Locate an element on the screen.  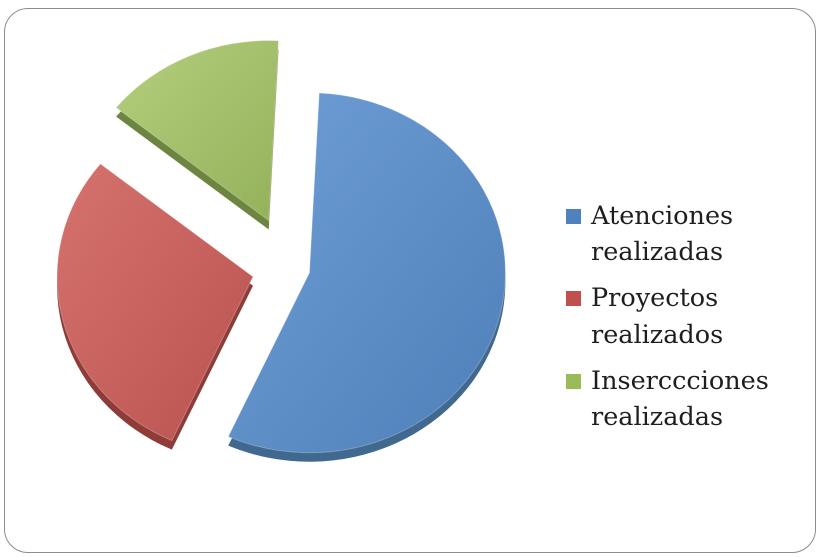
legend-swatch-proyectos is located at coordinates (573, 299).